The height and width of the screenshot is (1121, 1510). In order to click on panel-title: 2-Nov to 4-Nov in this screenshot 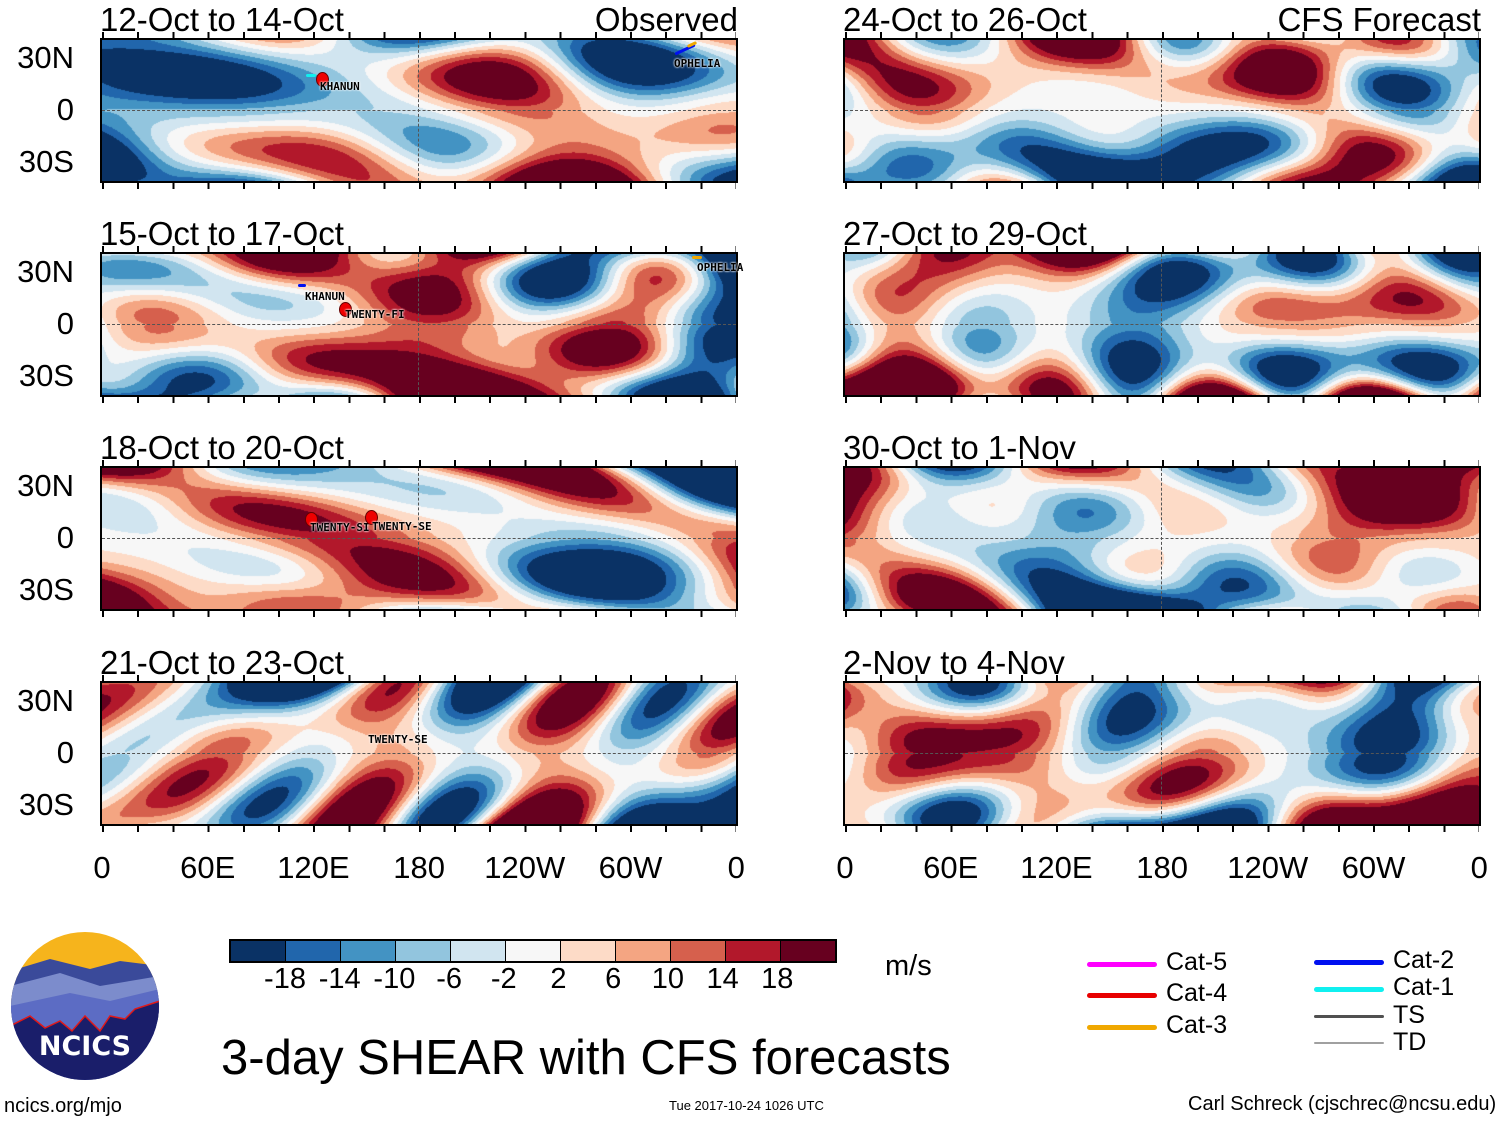, I will do `click(954, 662)`.